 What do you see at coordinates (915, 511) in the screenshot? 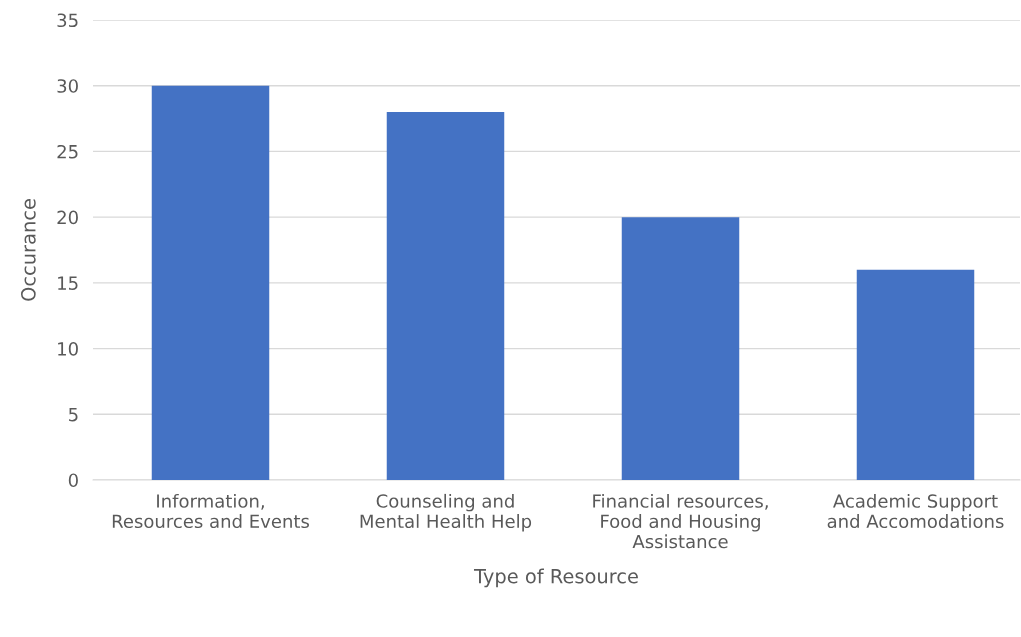
I see `x-tick-label: Academic Support and Accomodations` at bounding box center [915, 511].